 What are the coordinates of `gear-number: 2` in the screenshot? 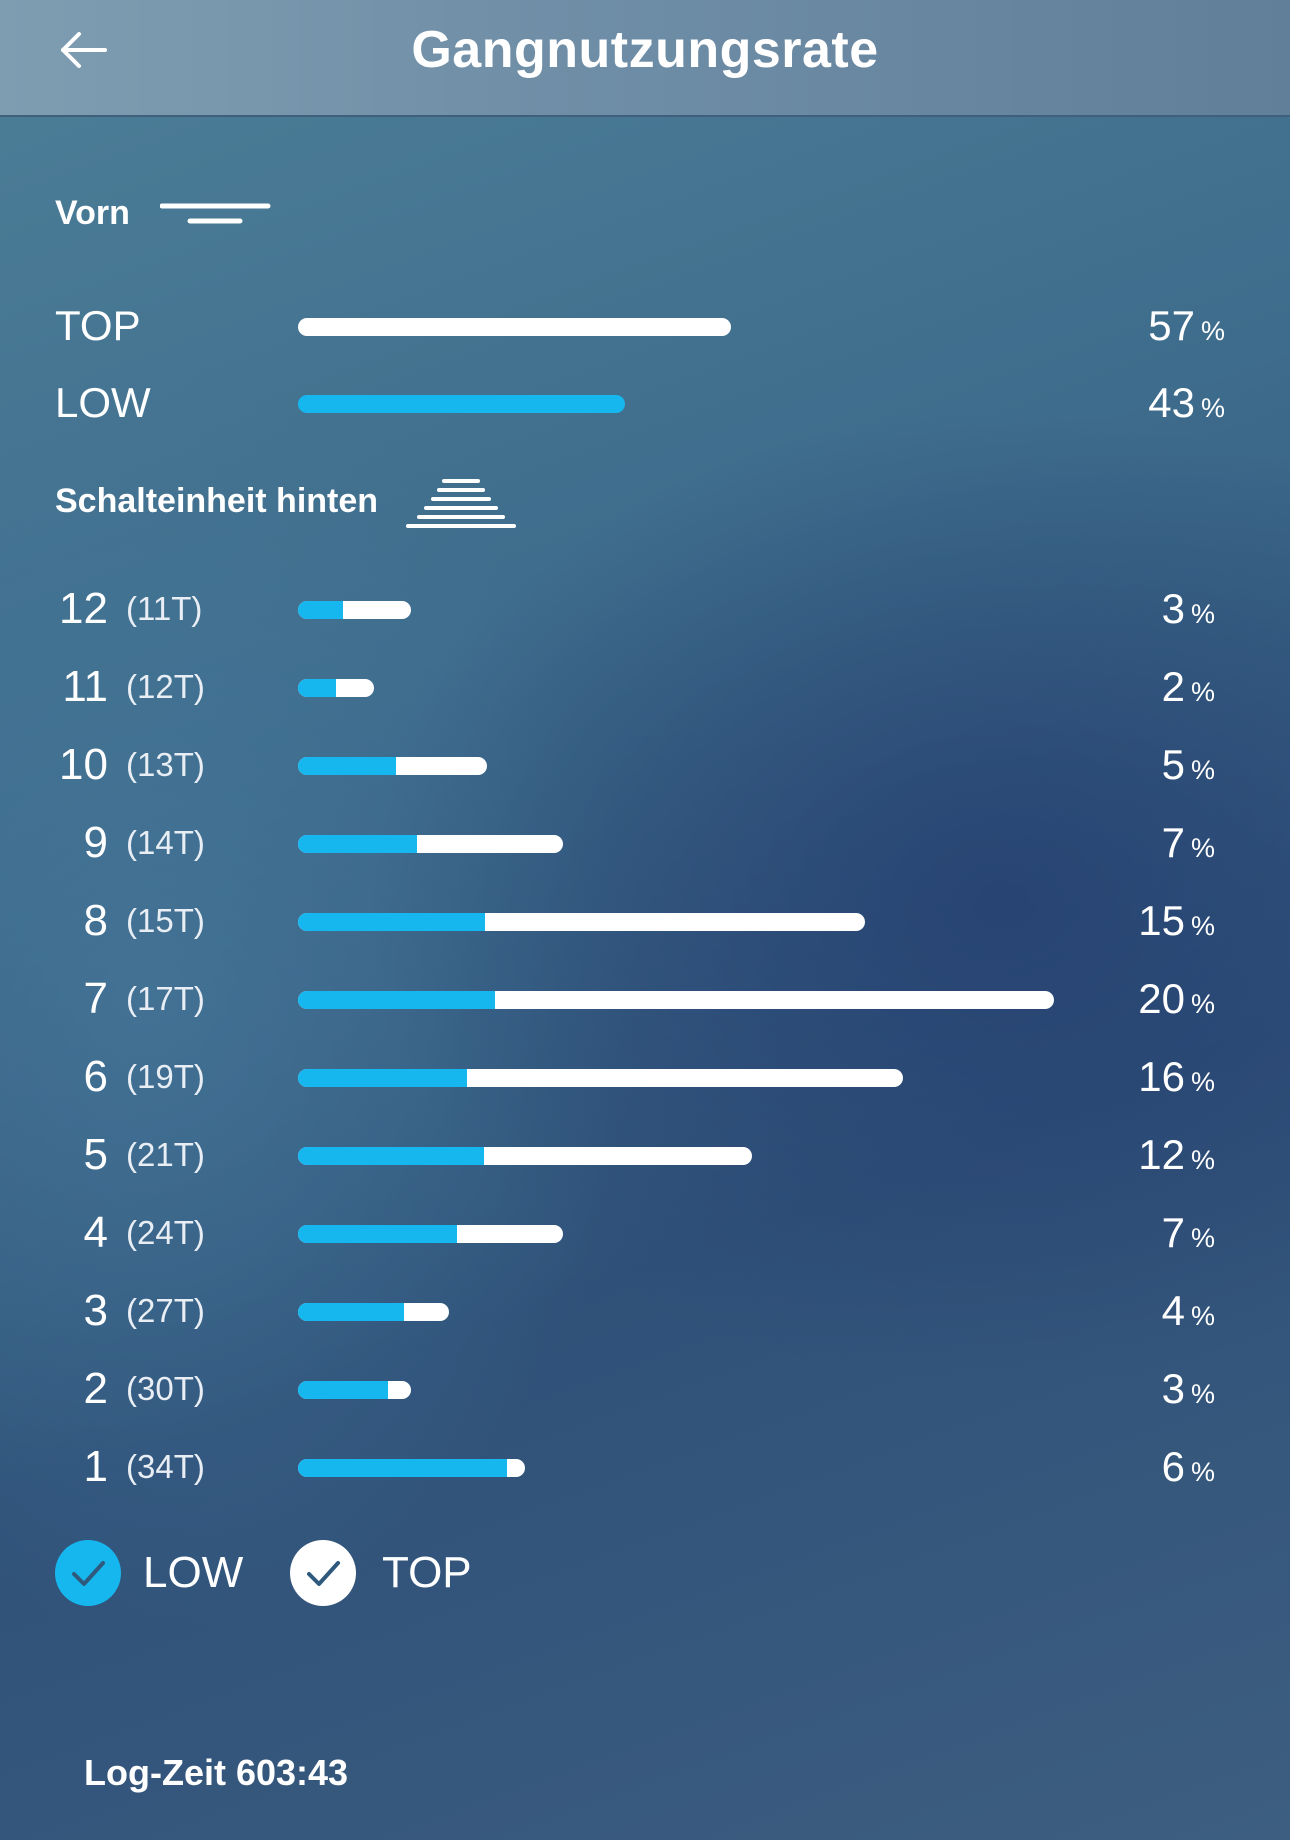 It's located at (95, 1388).